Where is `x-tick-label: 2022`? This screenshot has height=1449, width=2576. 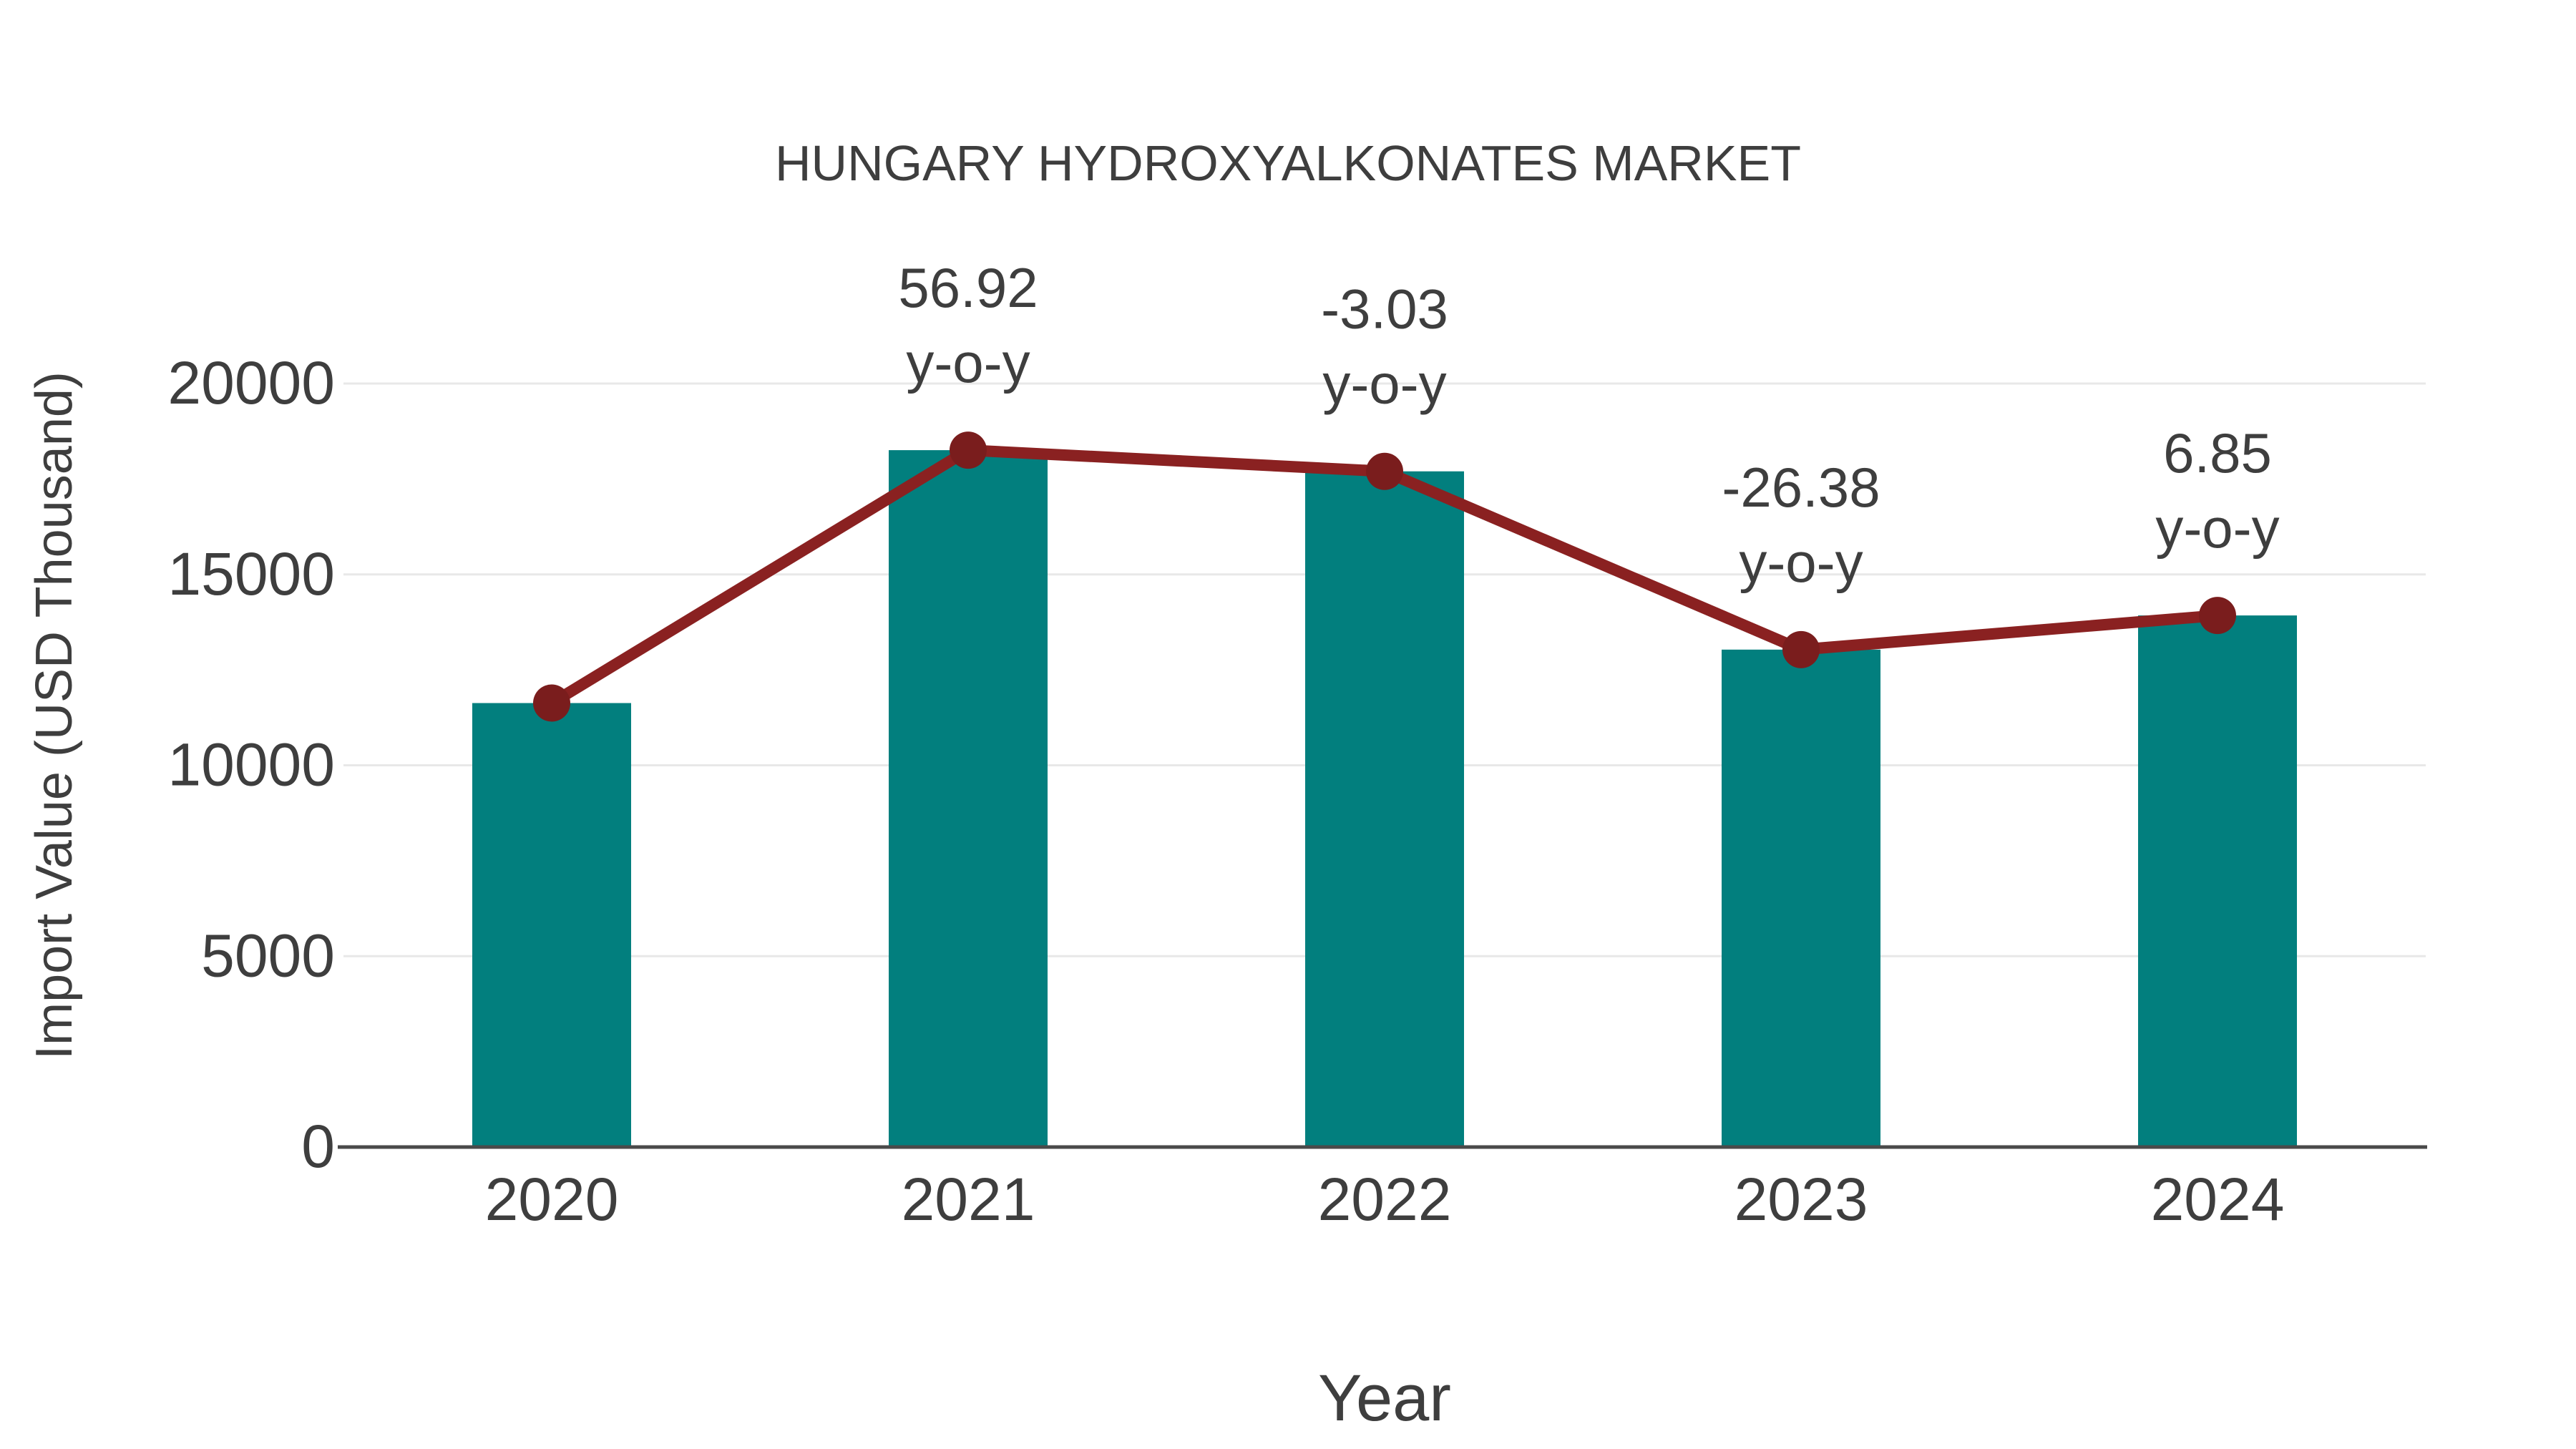
x-tick-label: 2022 is located at coordinates (1385, 1199).